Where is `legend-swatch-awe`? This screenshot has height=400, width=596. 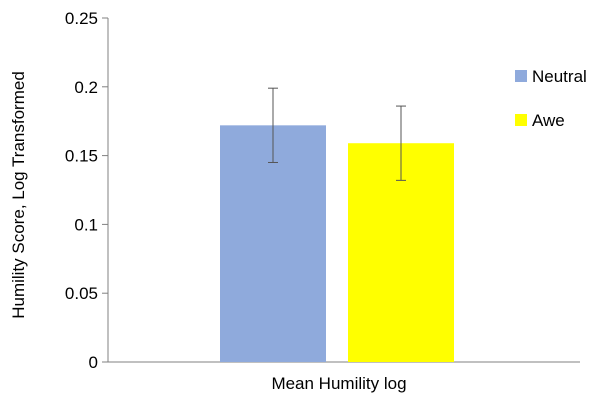
legend-swatch-awe is located at coordinates (521, 120).